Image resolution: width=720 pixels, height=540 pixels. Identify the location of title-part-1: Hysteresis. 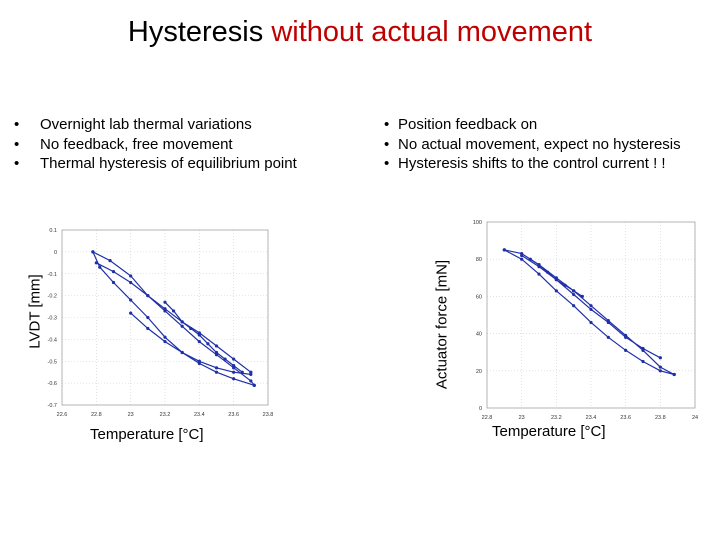
(199, 32).